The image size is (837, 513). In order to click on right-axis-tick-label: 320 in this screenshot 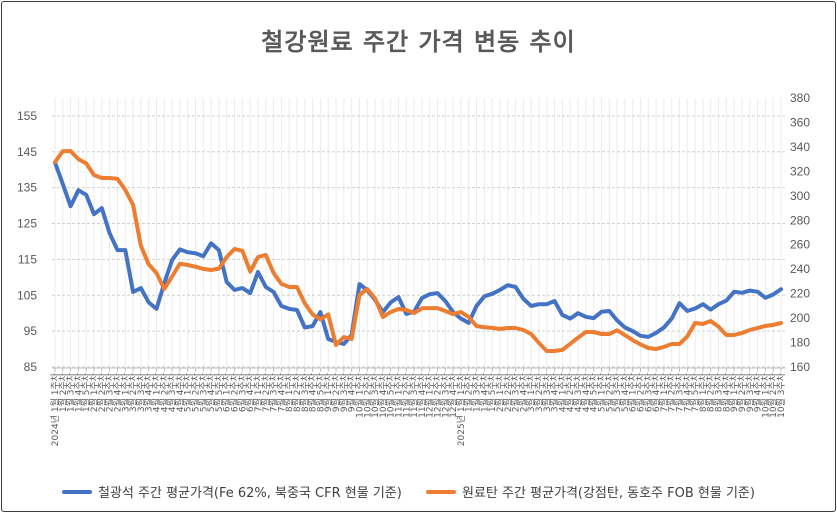, I will do `click(800, 171)`.